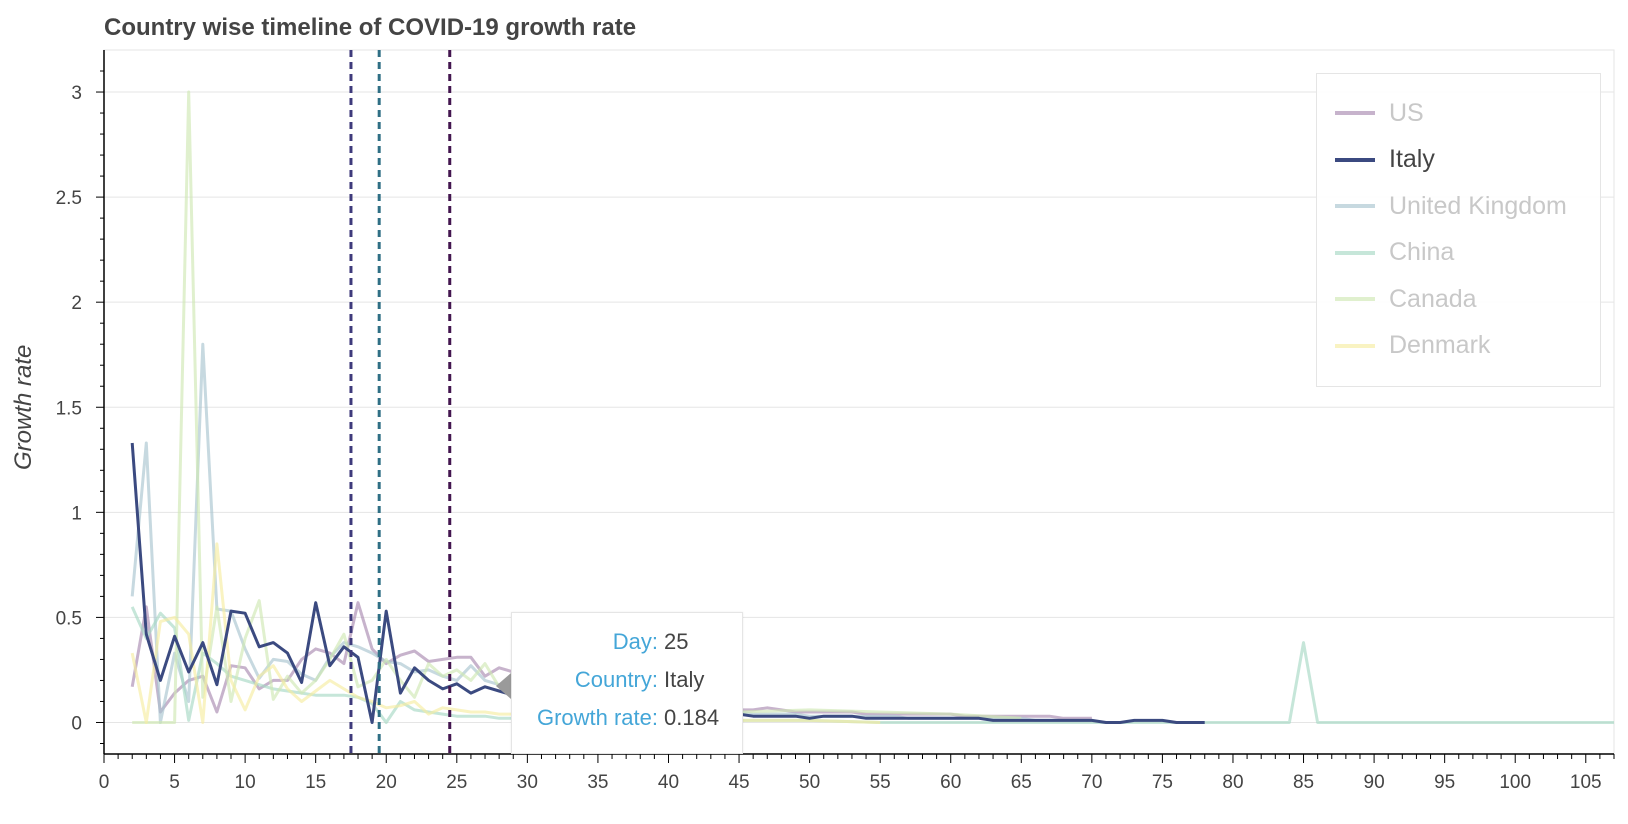 Image resolution: width=1628 pixels, height=824 pixels. I want to click on legend-label: Italy, so click(1412, 159).